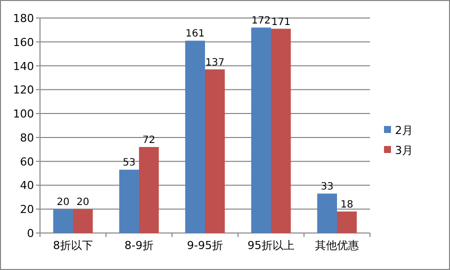 The height and width of the screenshot is (270, 450). Describe the element at coordinates (30, 233) in the screenshot. I see `y-tick-label: 0` at that location.